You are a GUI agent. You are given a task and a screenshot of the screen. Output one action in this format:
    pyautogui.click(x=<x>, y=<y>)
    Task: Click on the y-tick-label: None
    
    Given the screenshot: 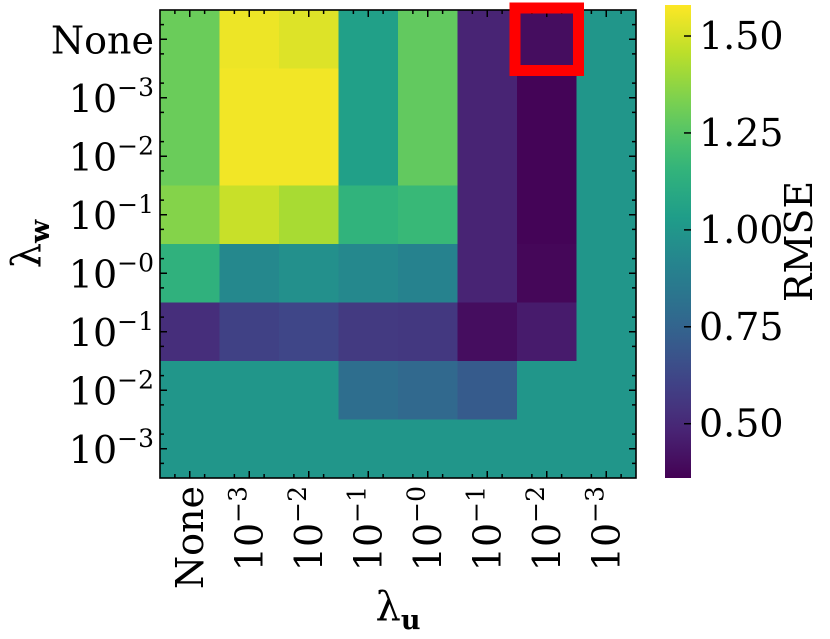 What is the action you would take?
    pyautogui.click(x=102, y=40)
    